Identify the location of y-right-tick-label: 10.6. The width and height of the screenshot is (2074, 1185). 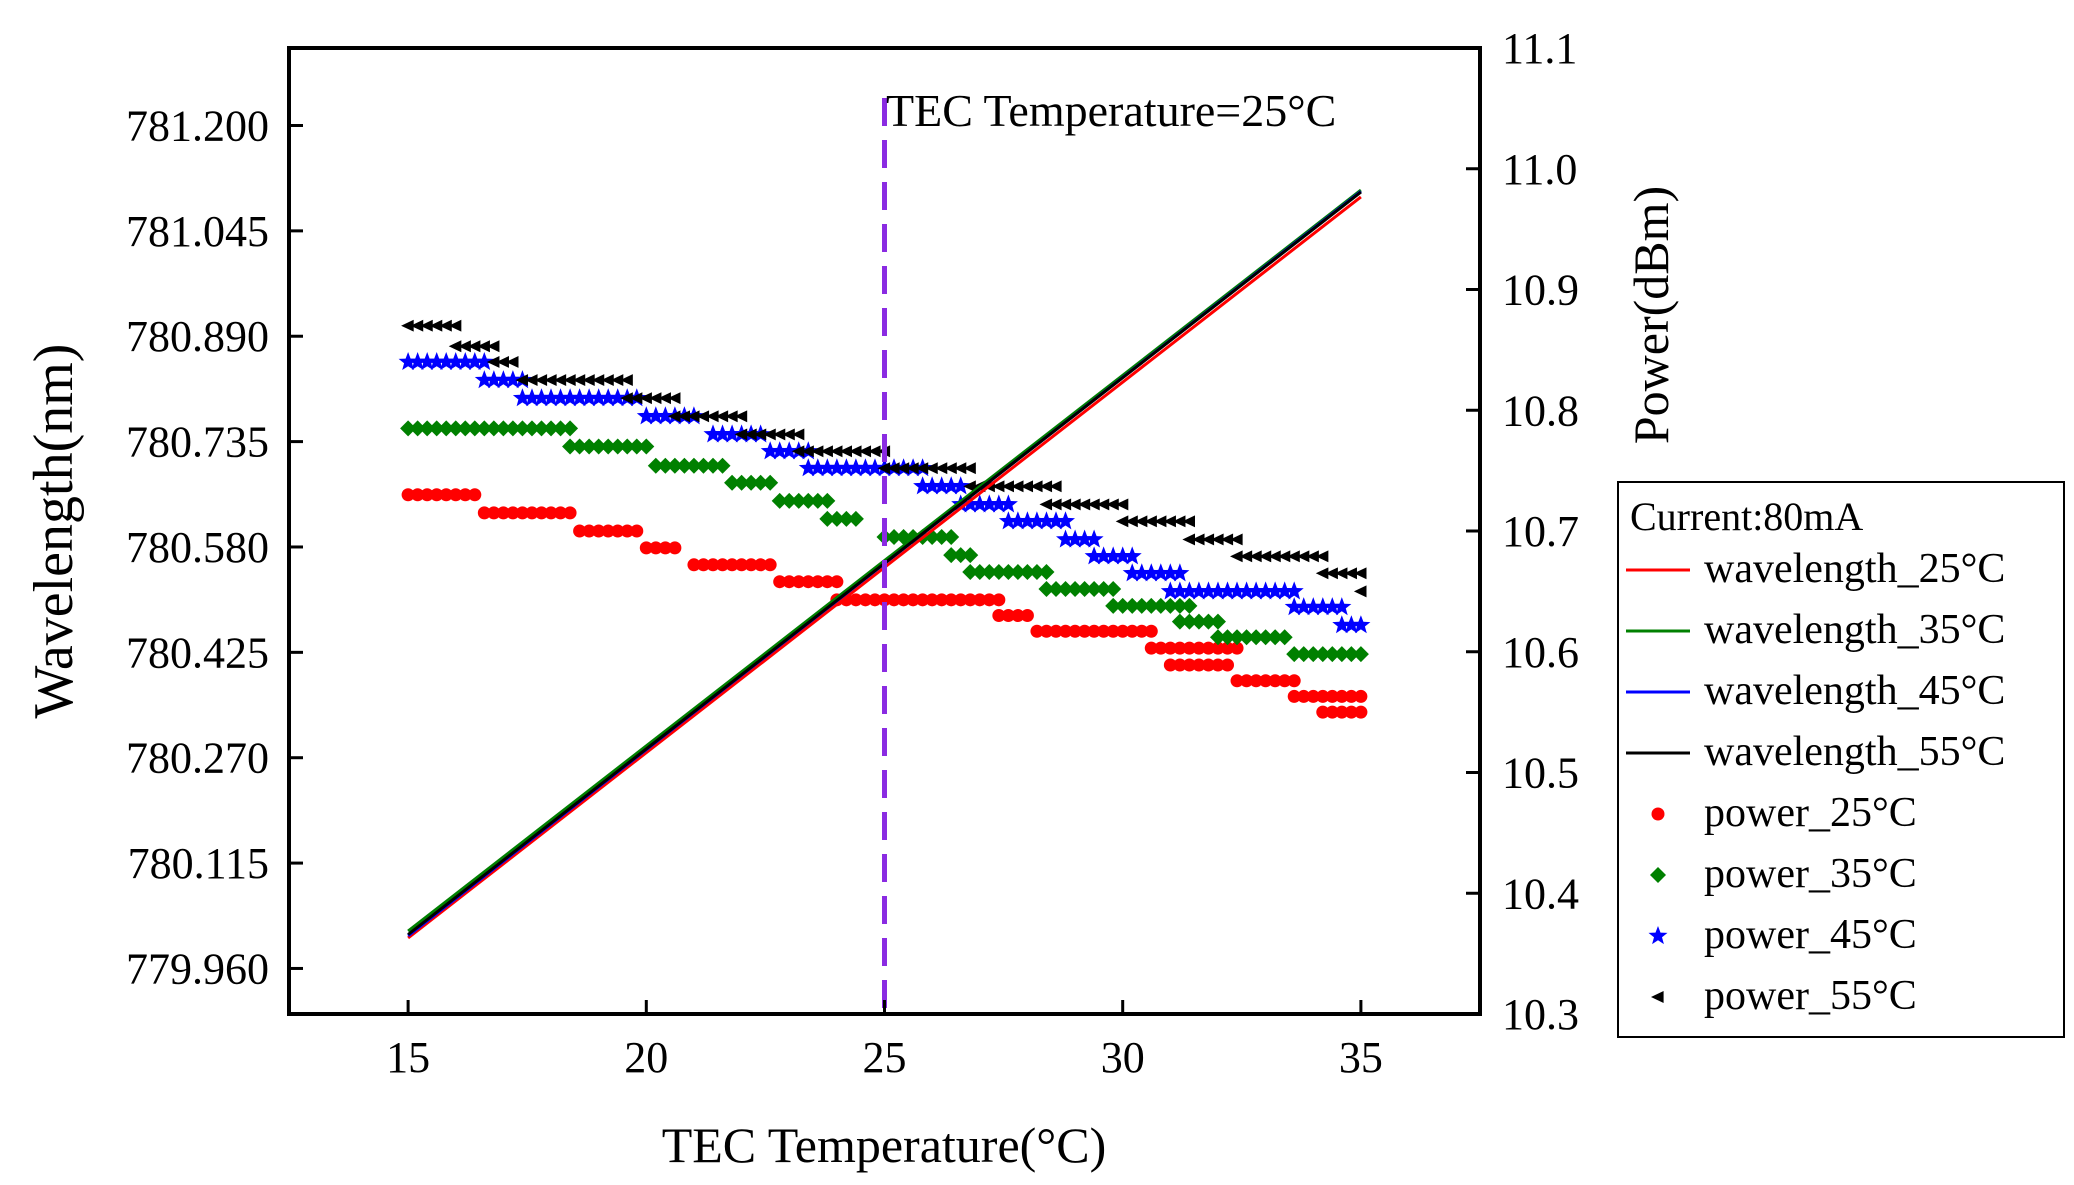
(1540, 652).